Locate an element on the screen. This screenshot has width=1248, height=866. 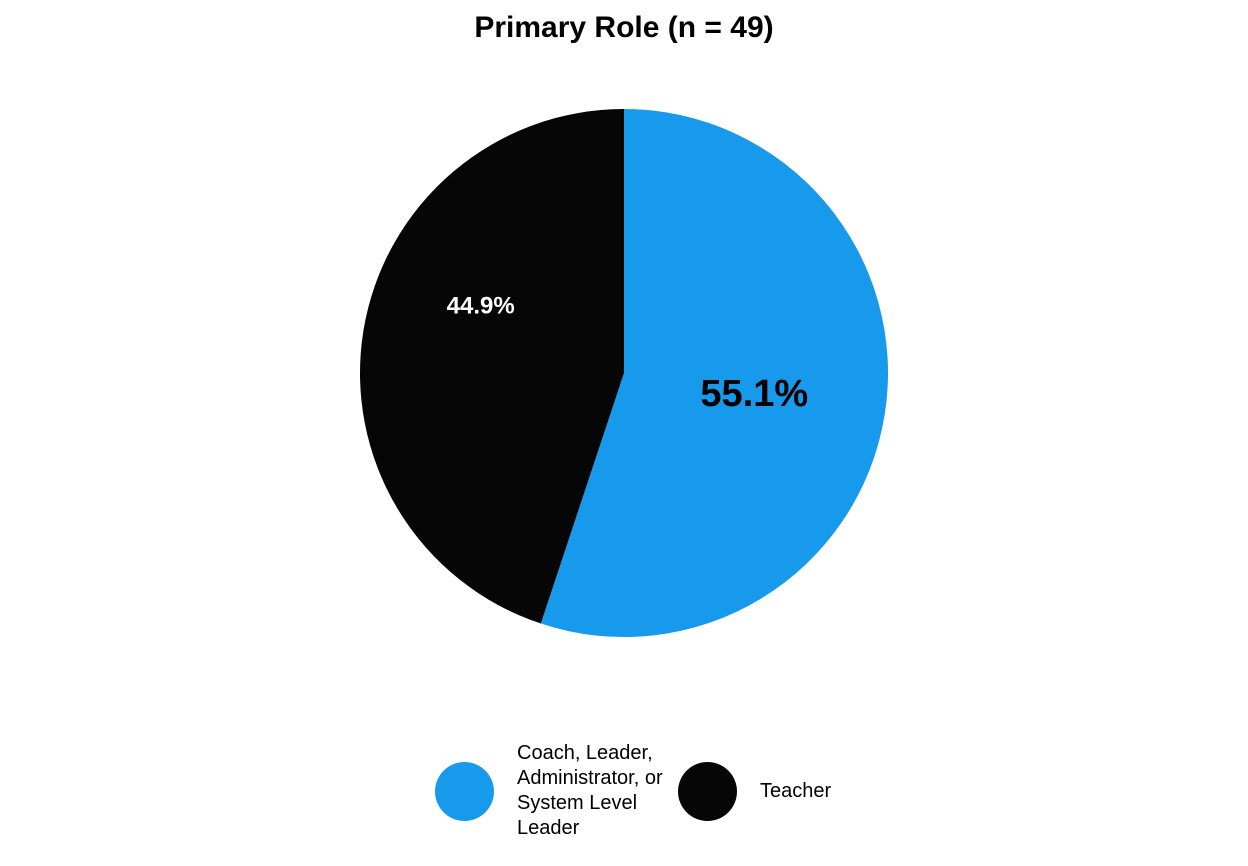
pie-slice-labels: 55.1% 44.9% is located at coordinates (628, 353).